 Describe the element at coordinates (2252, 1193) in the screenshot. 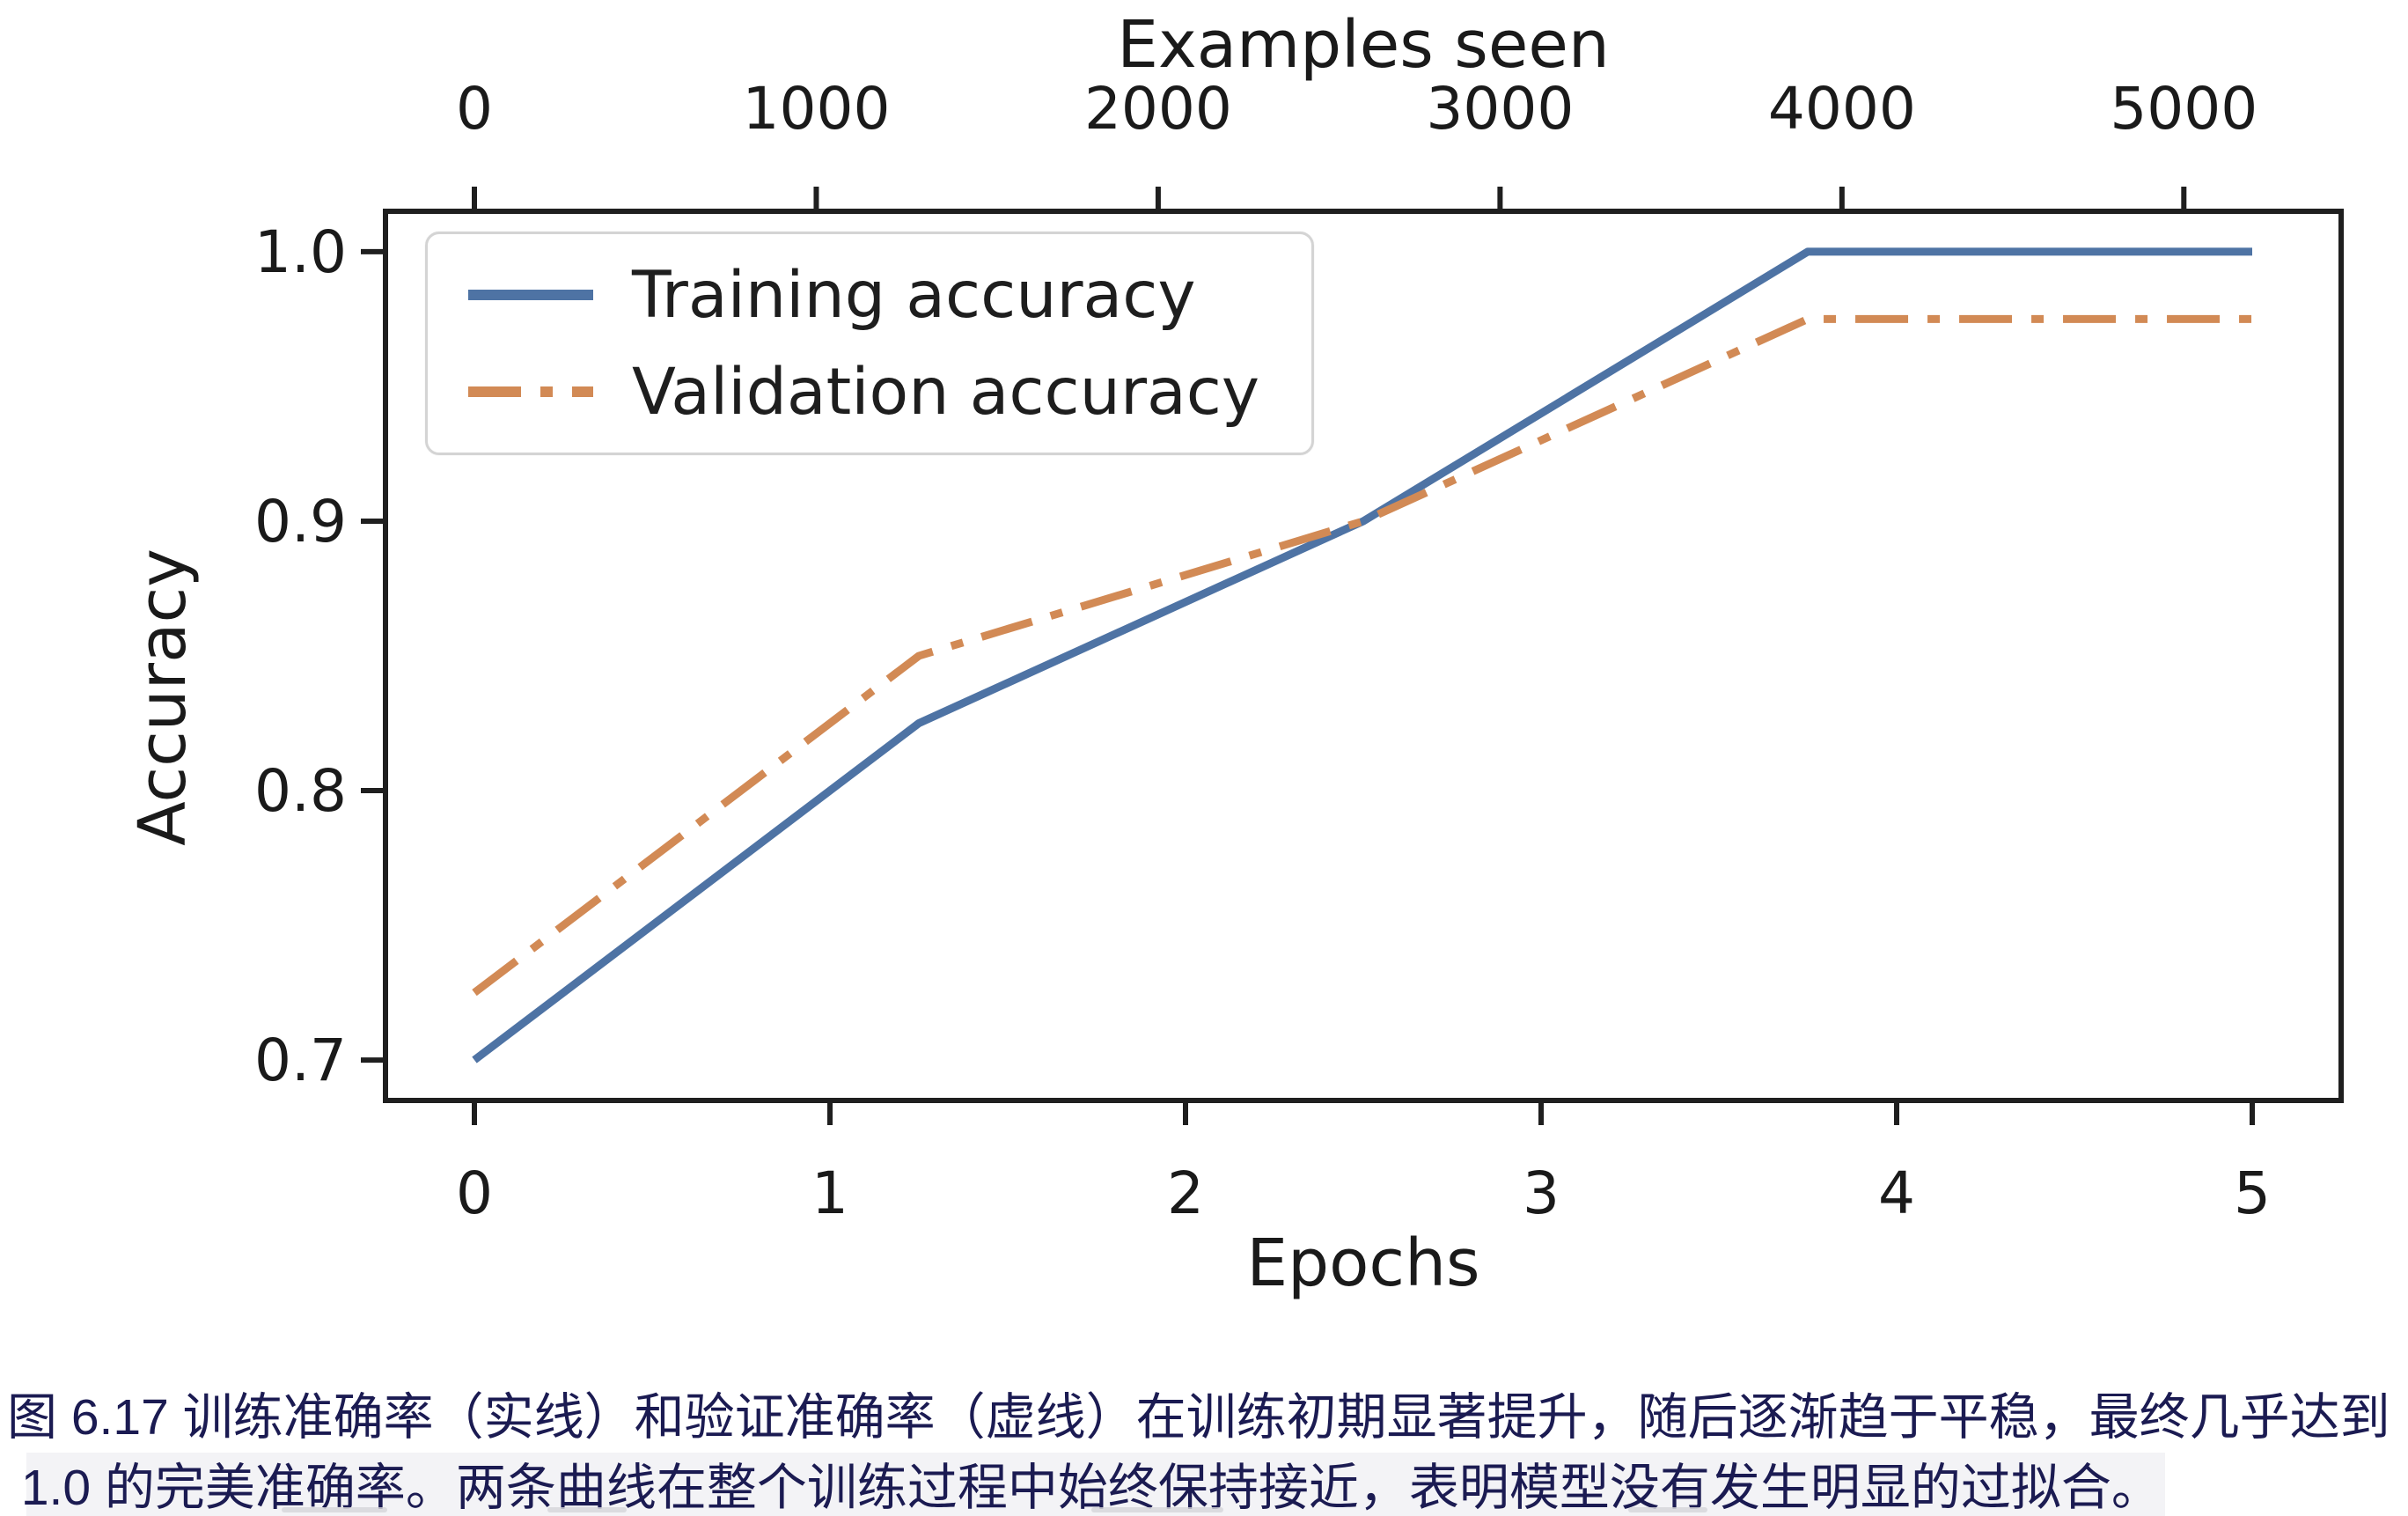

I see `x-axis-tick-label: 5` at that location.